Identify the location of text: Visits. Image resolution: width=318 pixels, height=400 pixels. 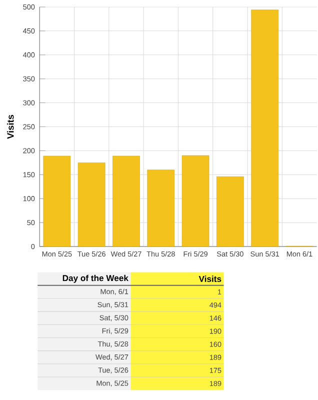
(210, 279).